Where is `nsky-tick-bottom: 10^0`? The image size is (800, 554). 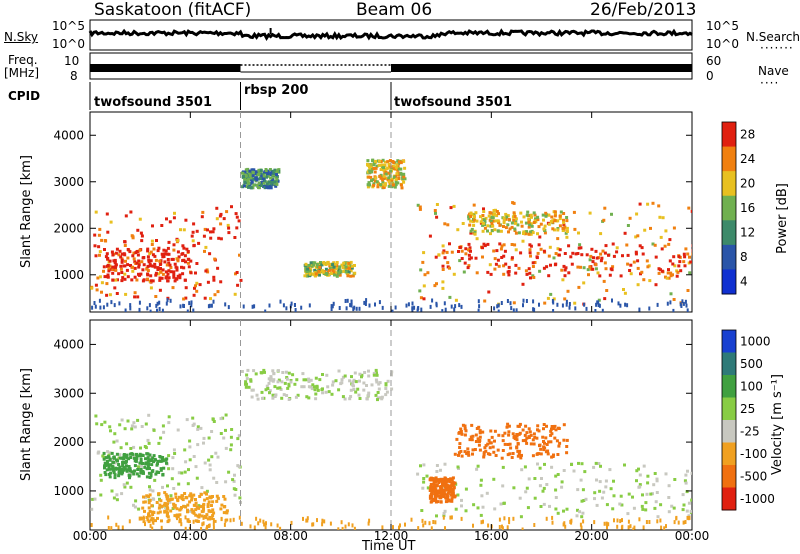 nsky-tick-bottom: 10^0 is located at coordinates (68, 44).